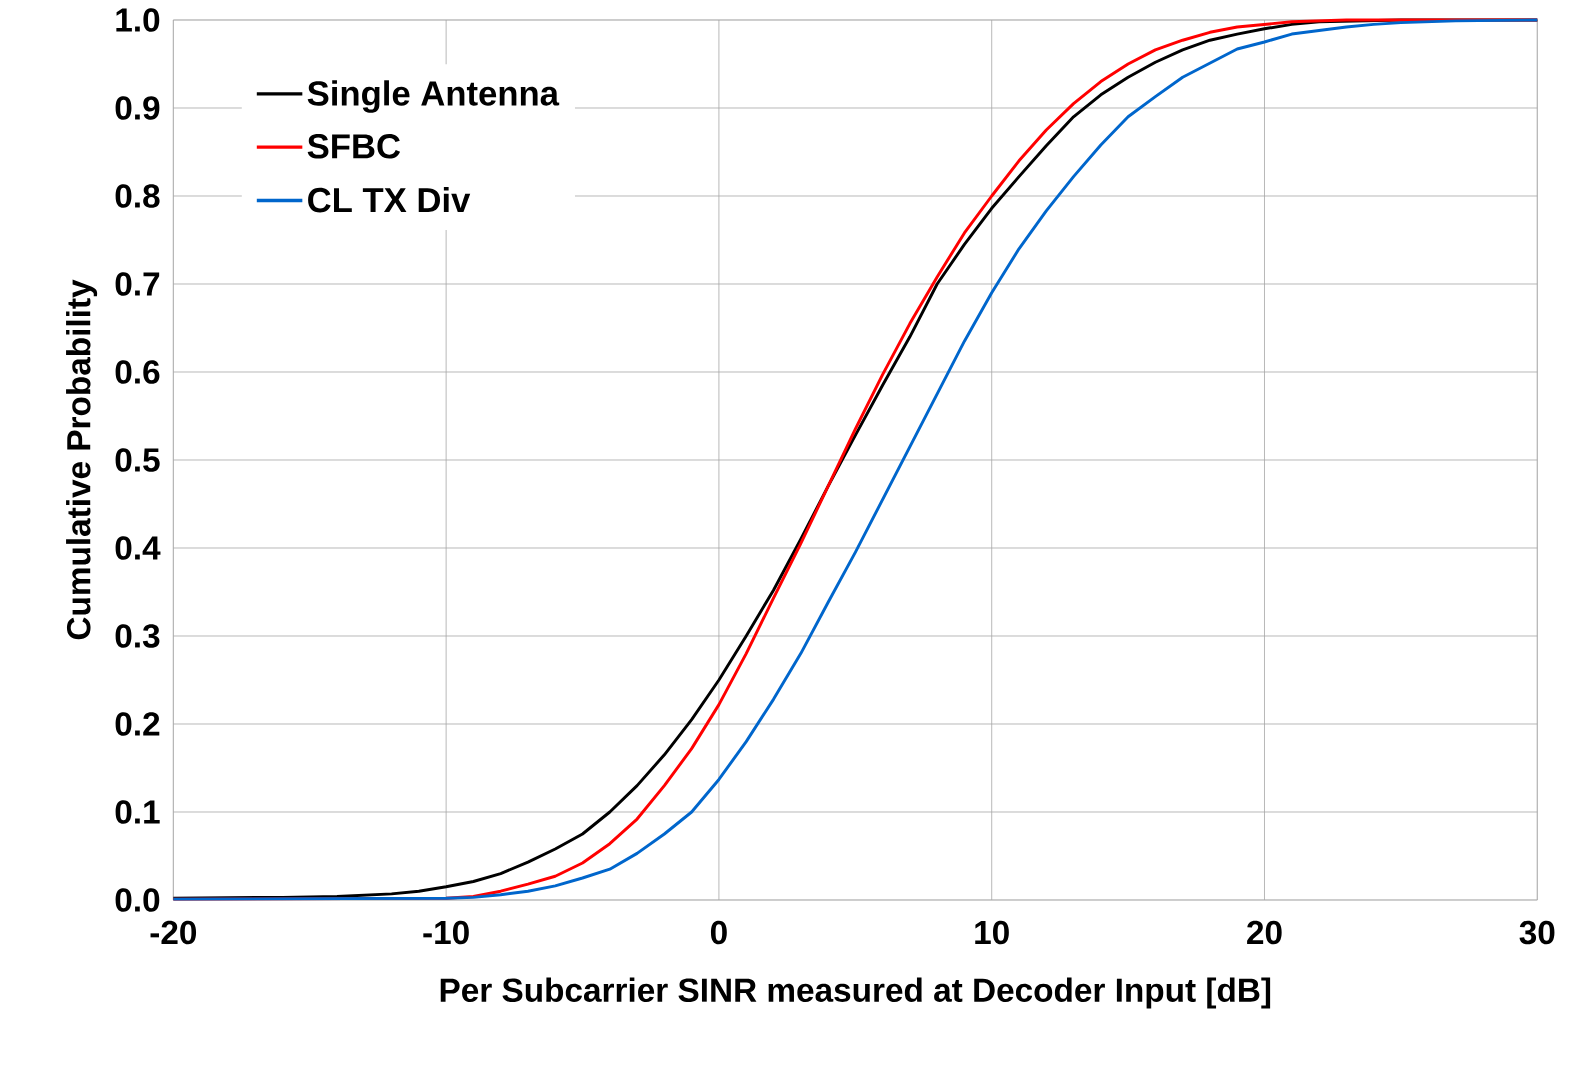 Image resolution: width=1574 pixels, height=1072 pixels. I want to click on x-tick-label: 30, so click(1537, 932).